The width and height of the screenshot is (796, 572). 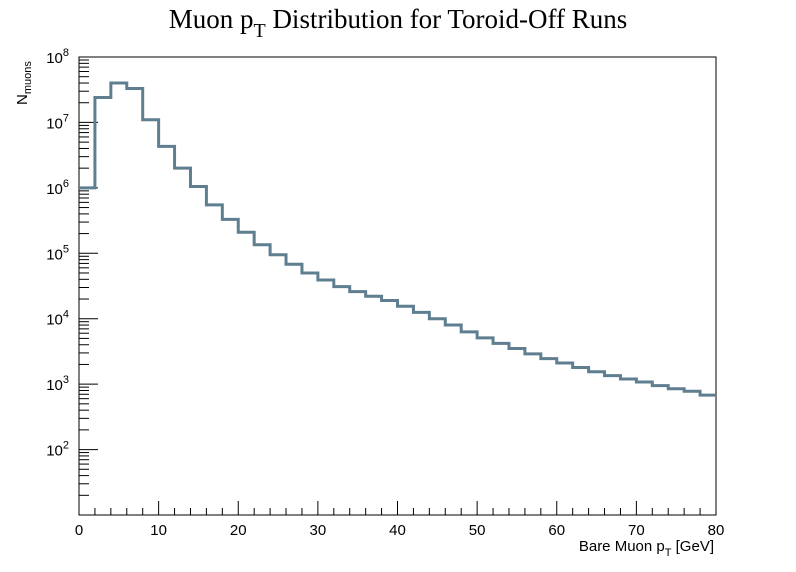 I want to click on x-tick-label: 20, so click(x=238, y=530).